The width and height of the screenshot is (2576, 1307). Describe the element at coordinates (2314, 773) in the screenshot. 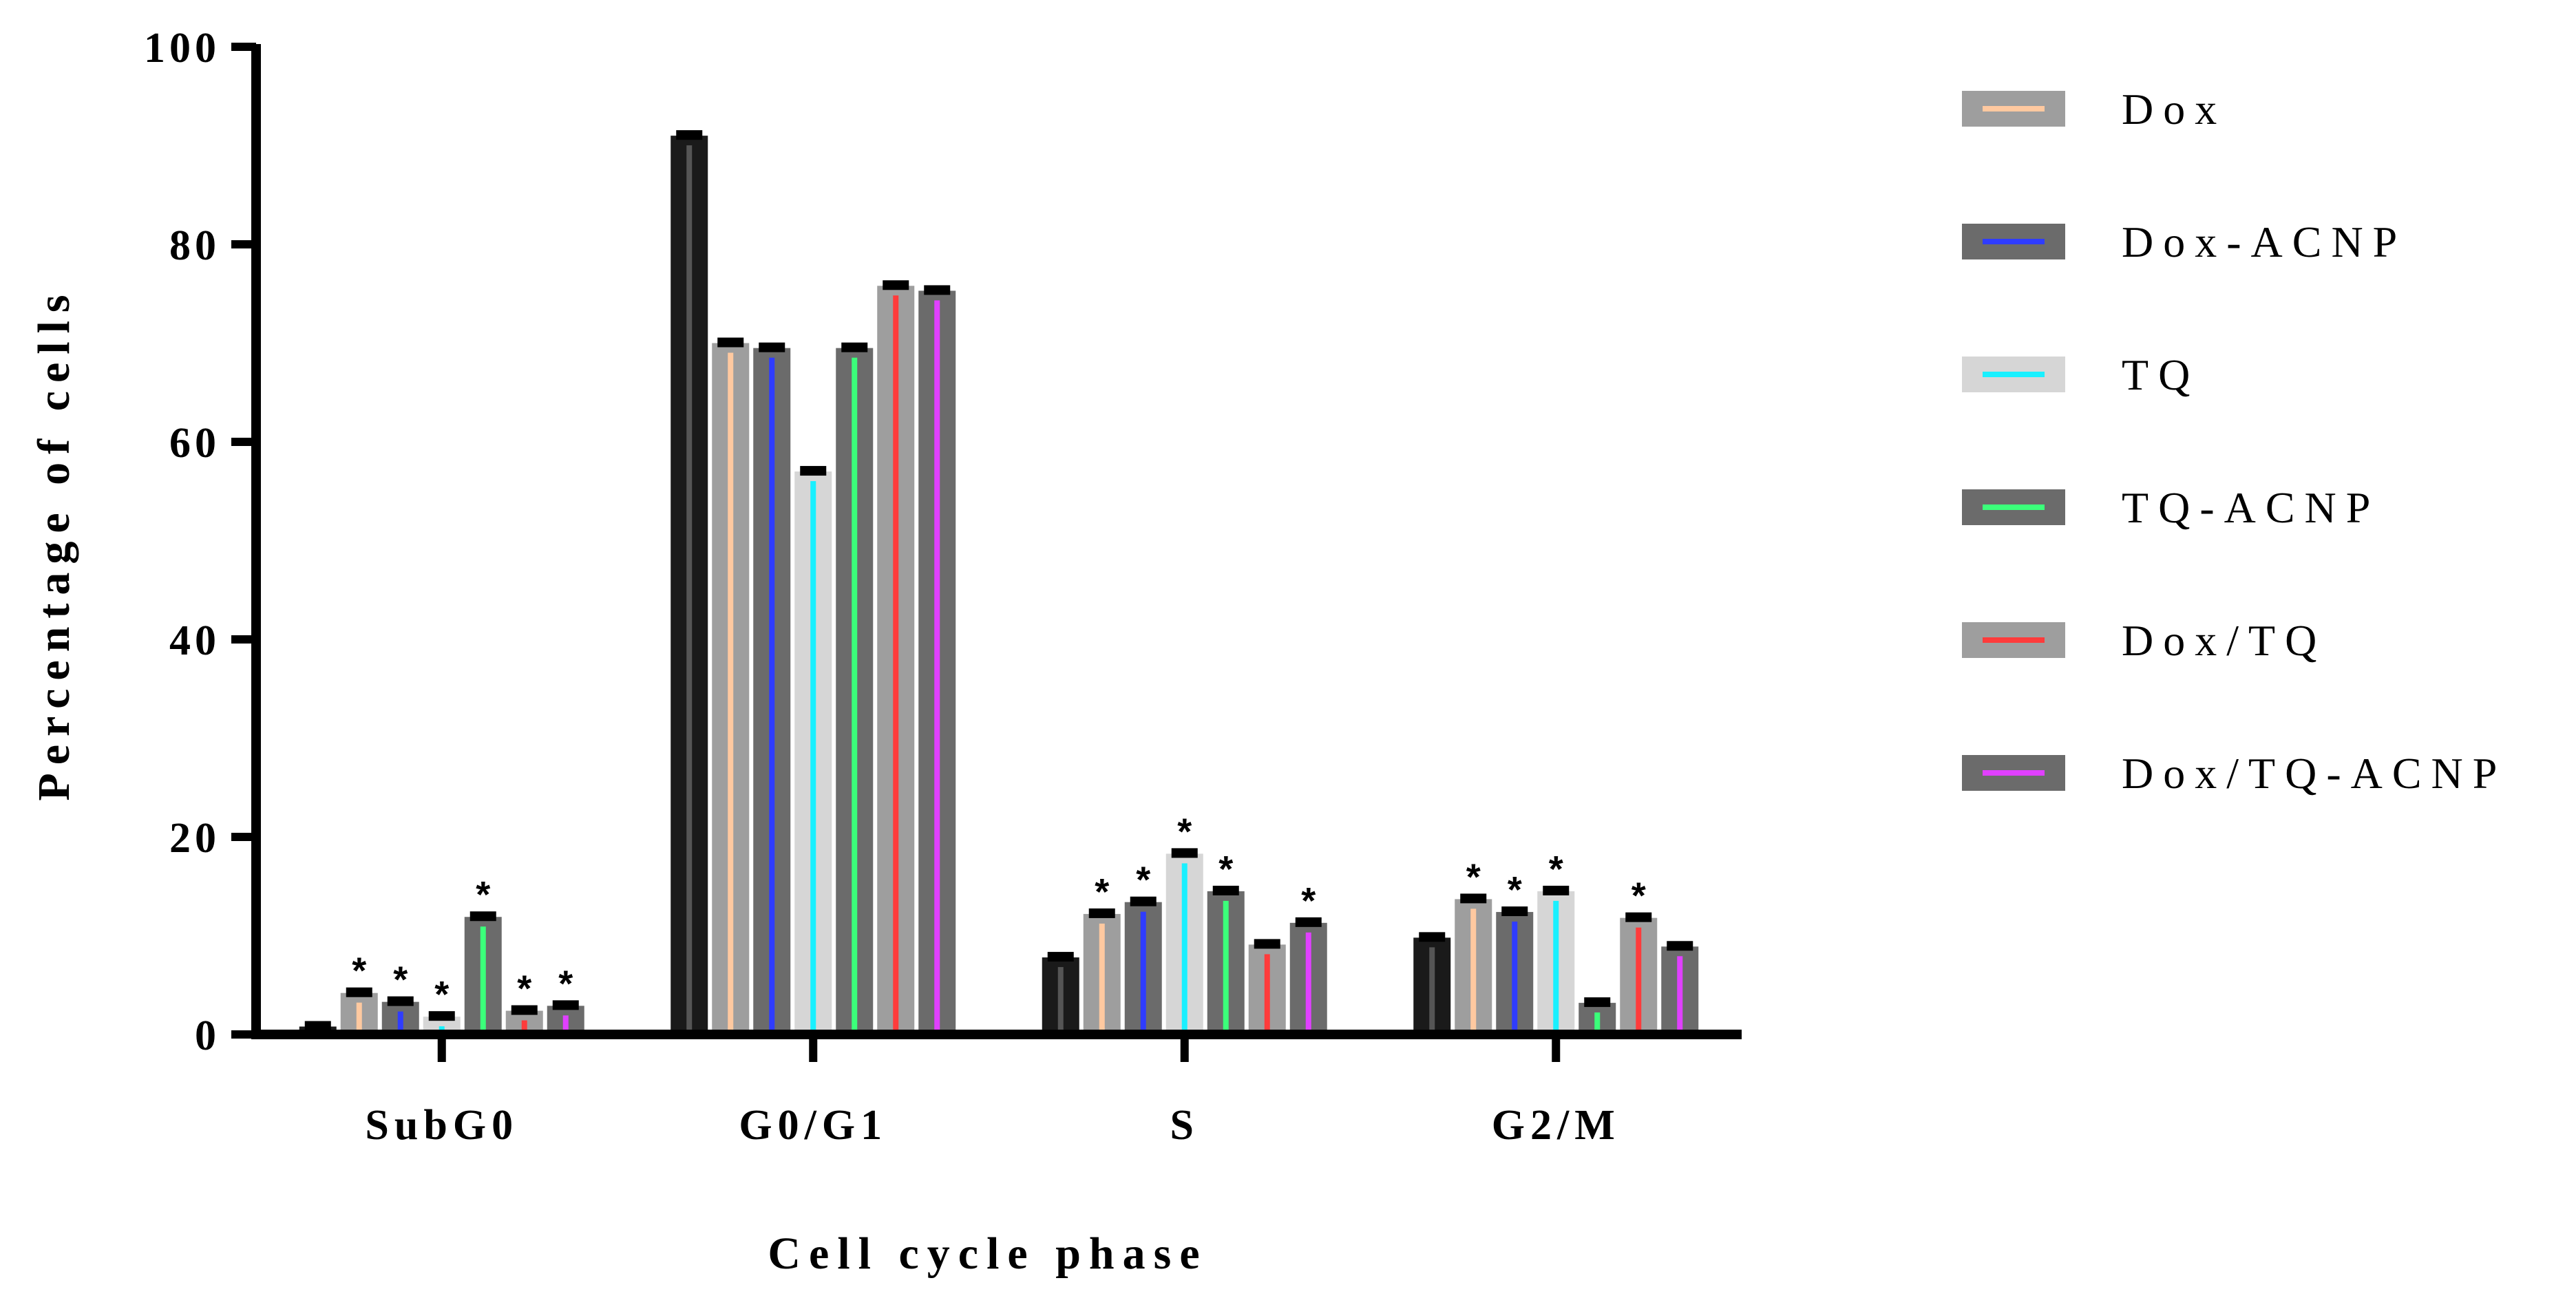

I see `legend-label: Dox/TQ-ACNP` at that location.